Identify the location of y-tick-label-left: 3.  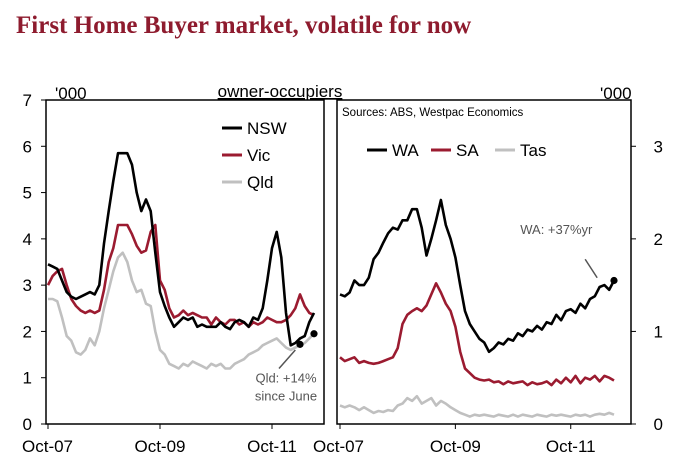
(27, 285).